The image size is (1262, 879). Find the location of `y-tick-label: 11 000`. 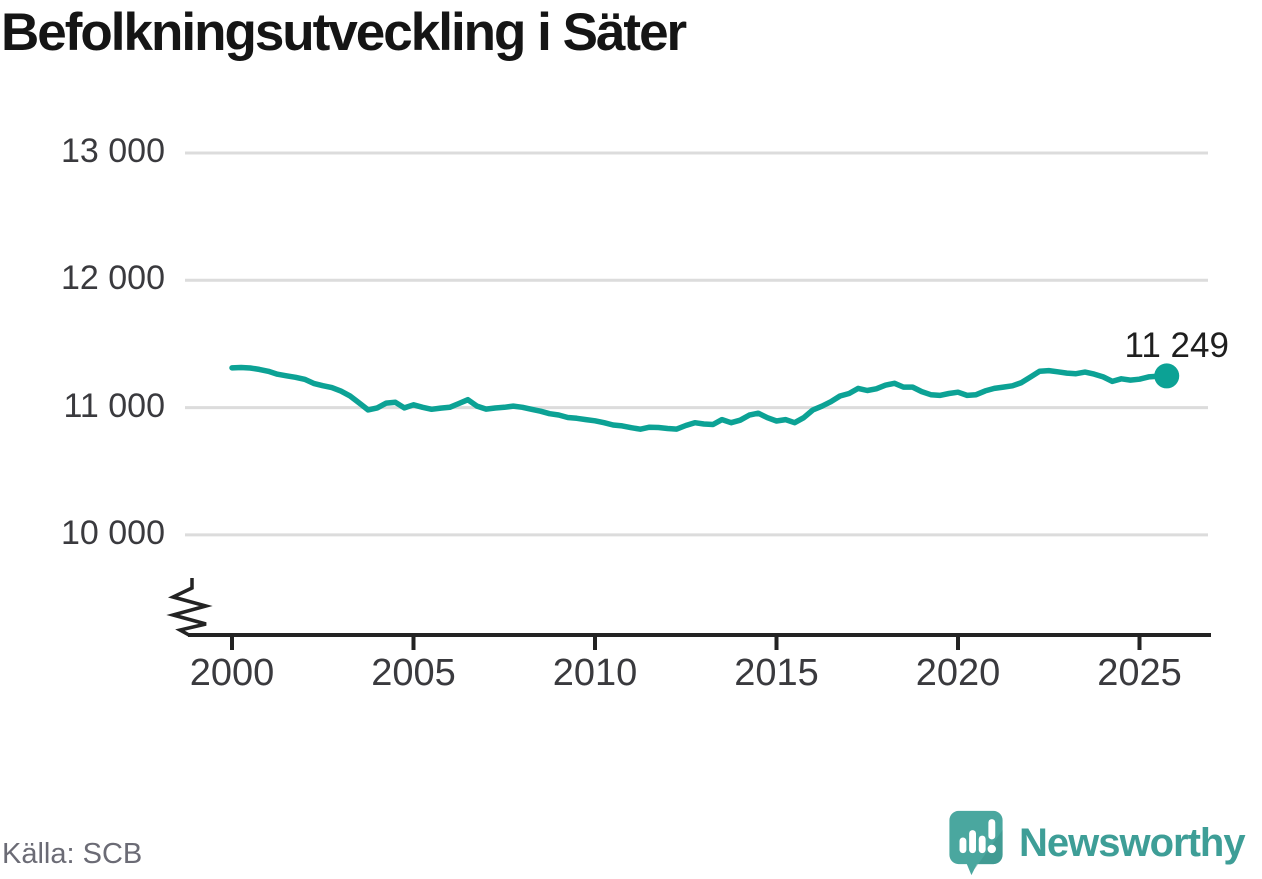

y-tick-label: 11 000 is located at coordinates (114, 405).